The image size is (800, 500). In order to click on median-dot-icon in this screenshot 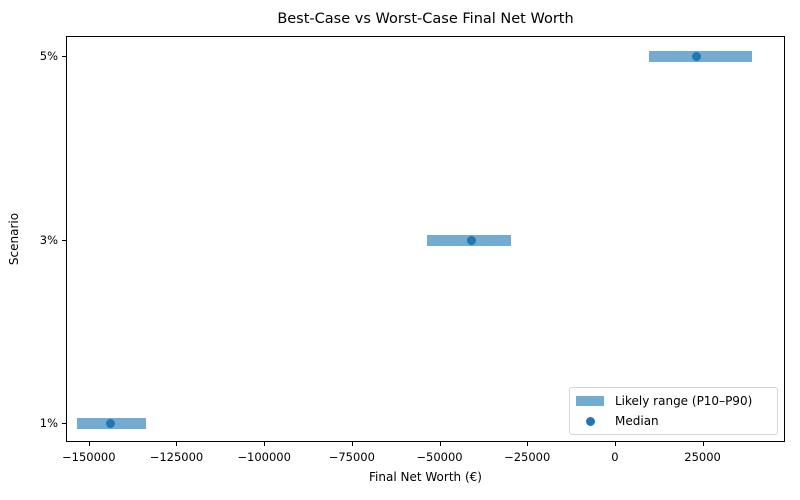, I will do `click(590, 421)`.